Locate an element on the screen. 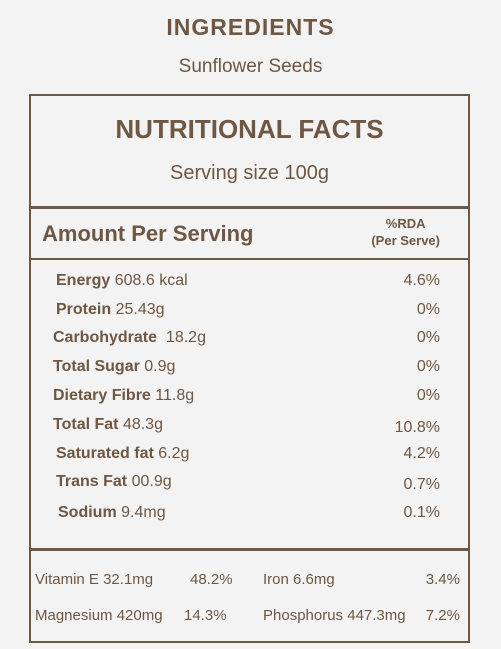 The image size is (501, 649). nutrient-row: Trans Fat 00.9g 0.7% is located at coordinates (249, 485).